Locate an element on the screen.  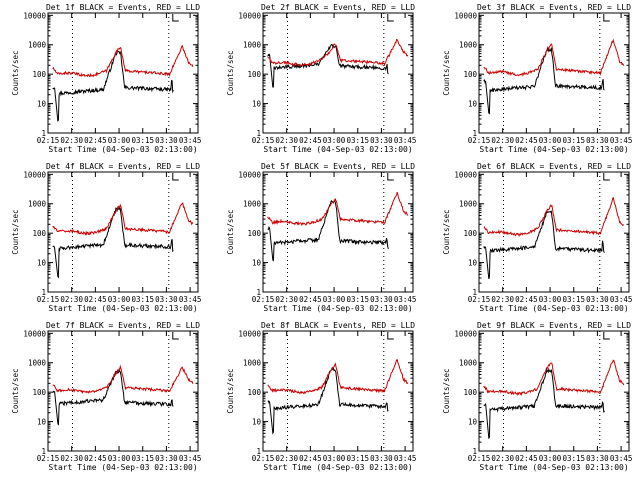
panel-title: Det 3f BLACK = Events, RED = LLD is located at coordinates (554, 7).